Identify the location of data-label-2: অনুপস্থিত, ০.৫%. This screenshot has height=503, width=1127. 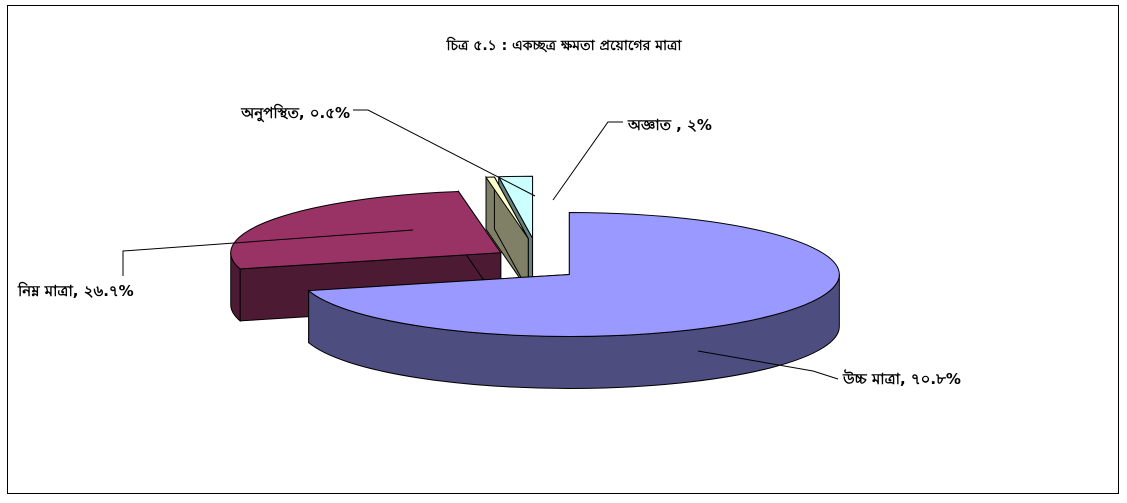
(295, 112).